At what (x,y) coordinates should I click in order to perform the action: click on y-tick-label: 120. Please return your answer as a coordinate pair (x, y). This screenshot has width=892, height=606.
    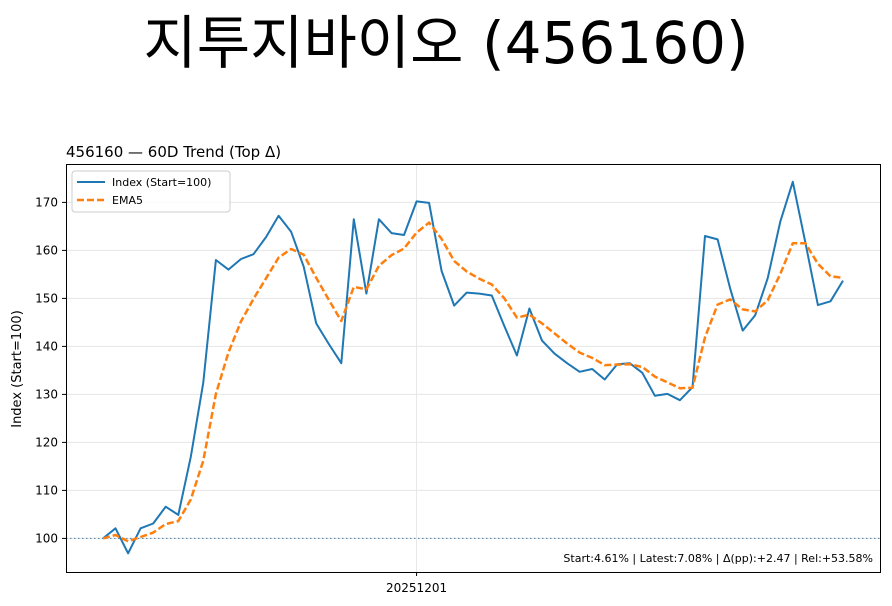
    Looking at the image, I should click on (46, 442).